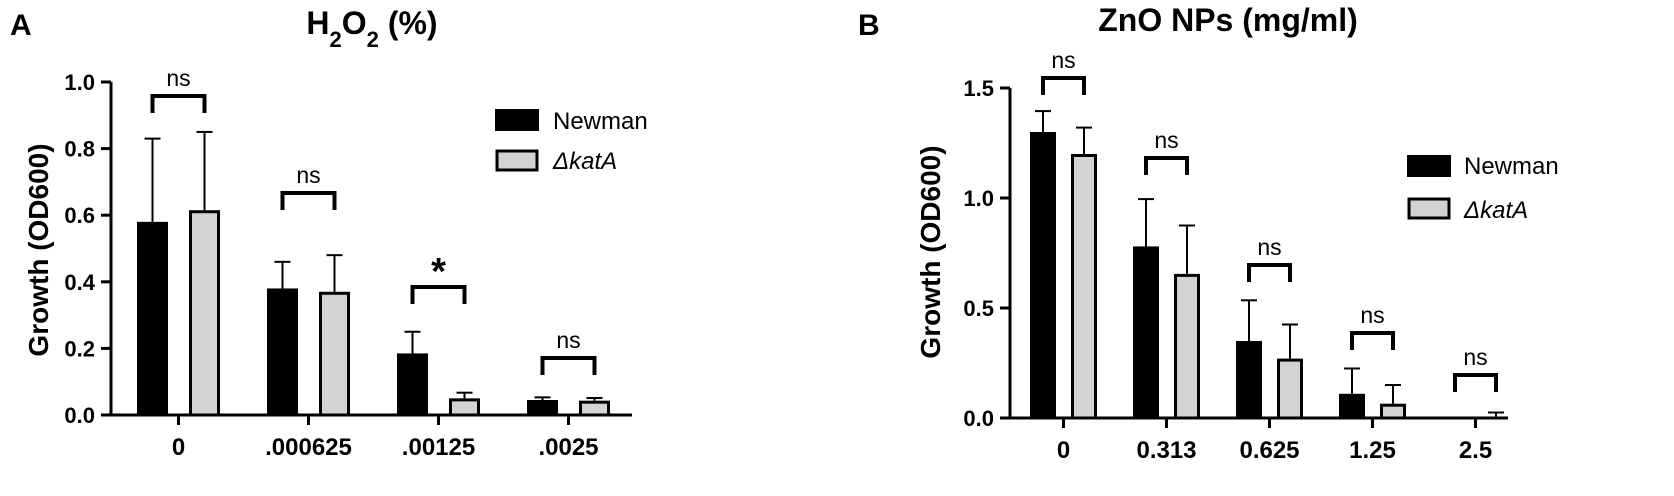 The height and width of the screenshot is (496, 1674). I want to click on x-tick-label: .000625, so click(308, 447).